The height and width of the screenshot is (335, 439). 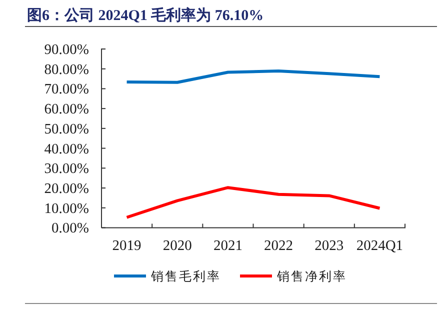 What do you see at coordinates (127, 246) in the screenshot?
I see `x-tick-label: 2019` at bounding box center [127, 246].